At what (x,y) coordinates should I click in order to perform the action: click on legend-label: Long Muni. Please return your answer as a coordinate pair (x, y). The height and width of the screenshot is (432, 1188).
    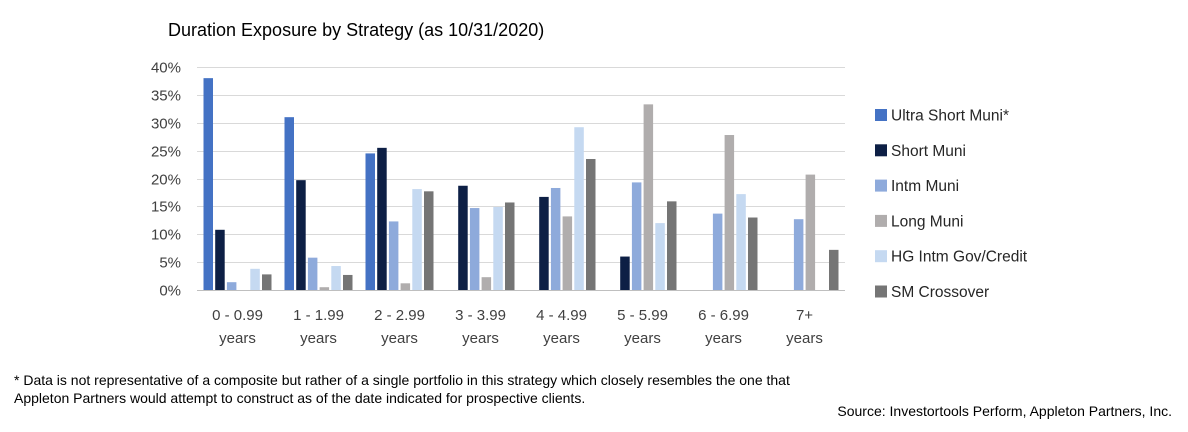
    Looking at the image, I should click on (927, 221).